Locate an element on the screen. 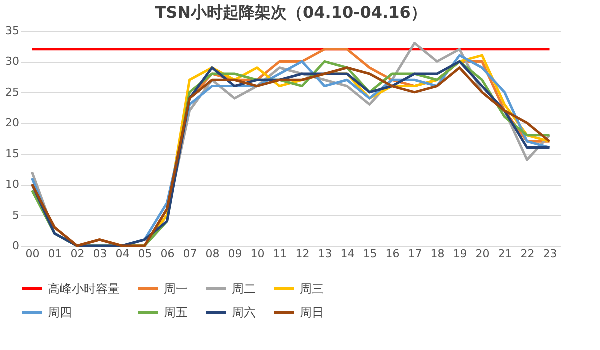 The image size is (600, 350). y-tick-label: 0 is located at coordinates (16, 246).